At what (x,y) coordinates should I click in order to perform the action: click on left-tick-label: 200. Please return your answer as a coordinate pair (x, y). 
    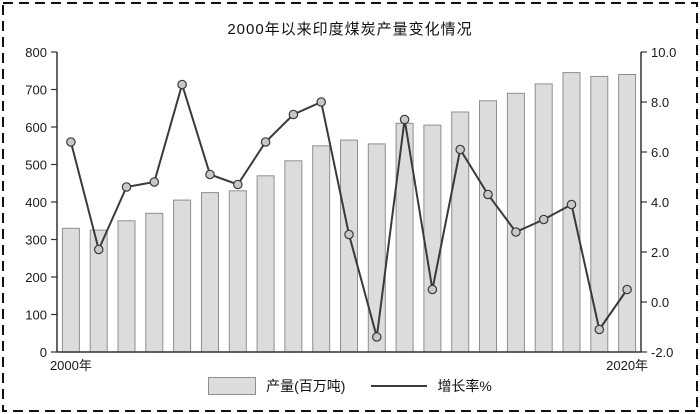
    Looking at the image, I should click on (36, 277).